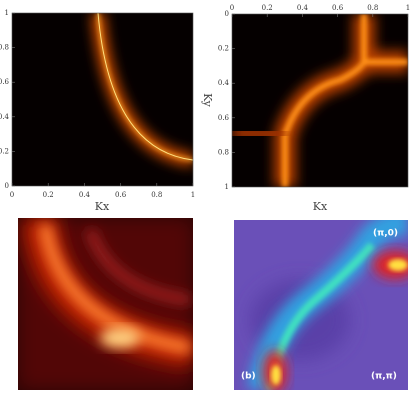 The image size is (415, 397). I want to click on annotation: (π,0), so click(385, 234).